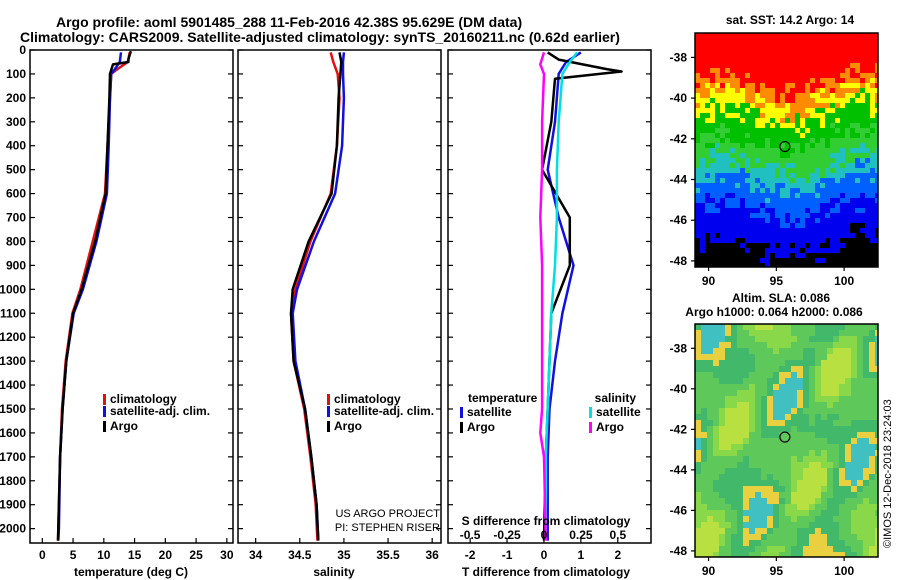 Image resolution: width=900 pixels, height=580 pixels. What do you see at coordinates (387, 514) in the screenshot?
I see `project-annotation: US ARGO PROJECT` at bounding box center [387, 514].